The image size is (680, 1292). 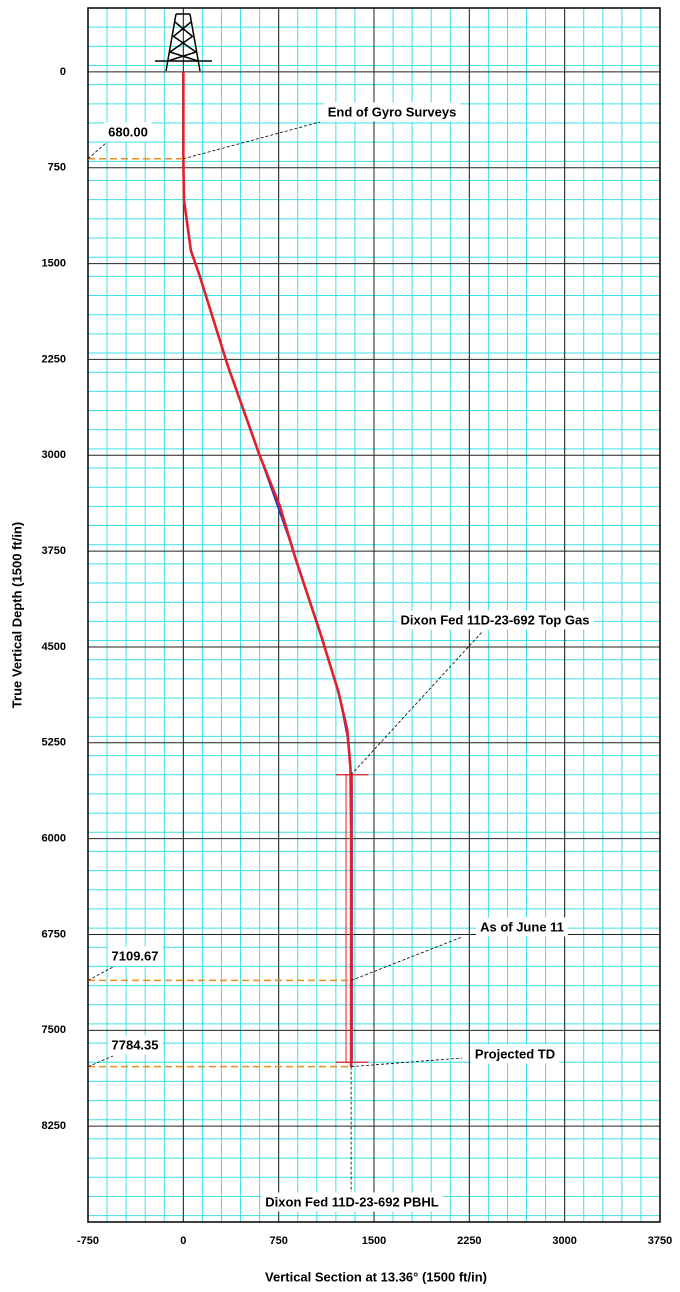 I want to click on derrick, so click(x=183, y=42).